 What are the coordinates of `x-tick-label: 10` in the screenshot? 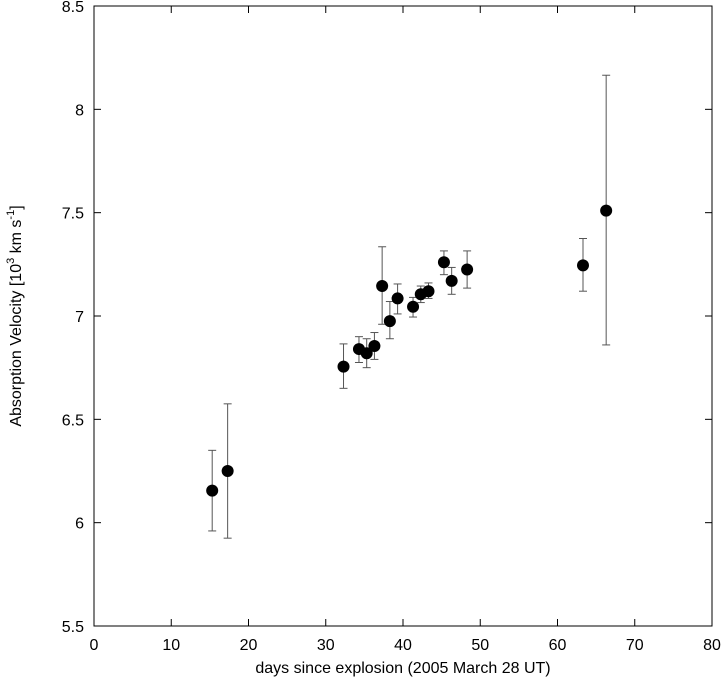 It's located at (171, 645).